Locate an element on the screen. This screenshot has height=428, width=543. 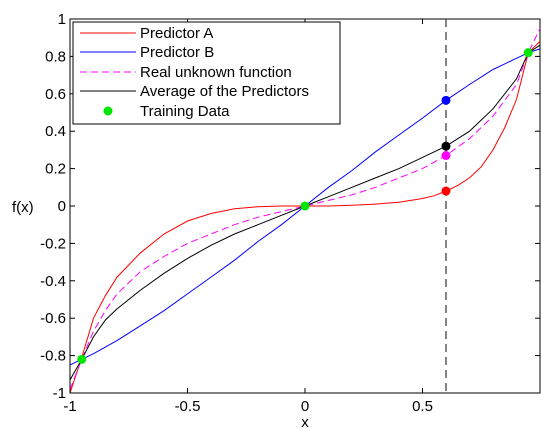
x-axis-label: x is located at coordinates (305, 421).